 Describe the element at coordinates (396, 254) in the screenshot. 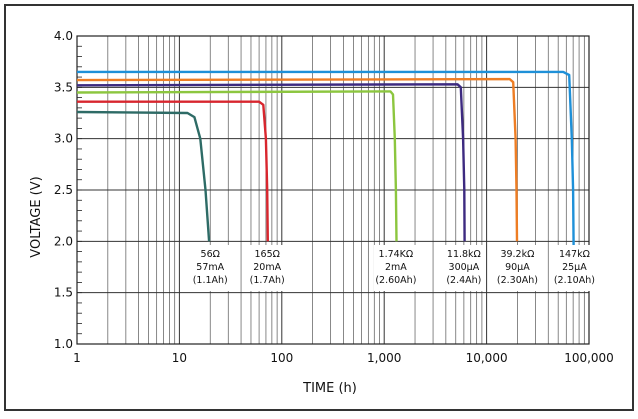

I see `annotation-text: 1.74KΩ` at that location.